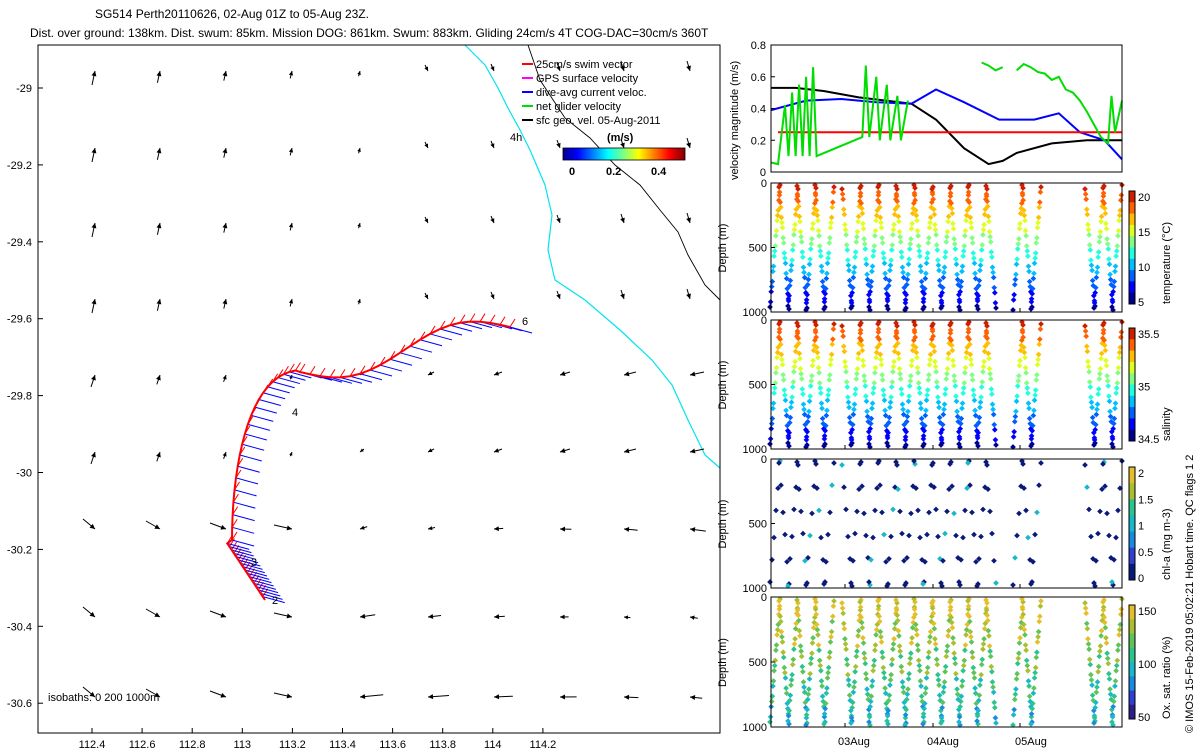 The height and width of the screenshot is (750, 1200). What do you see at coordinates (946, 113) in the screenshot?
I see `velocity-series` at bounding box center [946, 113].